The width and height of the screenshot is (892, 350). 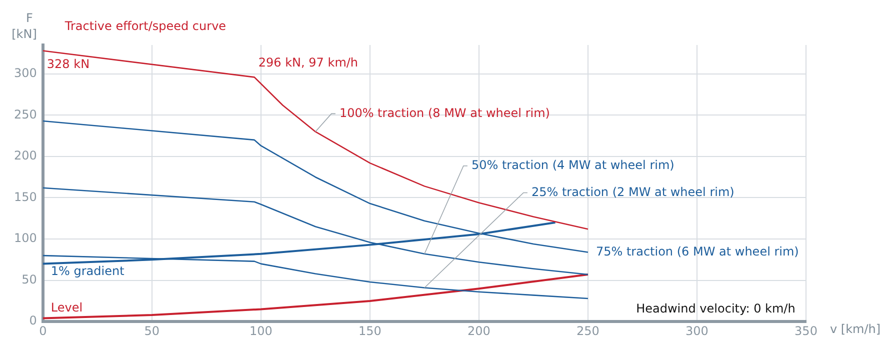 What do you see at coordinates (697, 331) in the screenshot?
I see `x-tick-label: 300` at bounding box center [697, 331].